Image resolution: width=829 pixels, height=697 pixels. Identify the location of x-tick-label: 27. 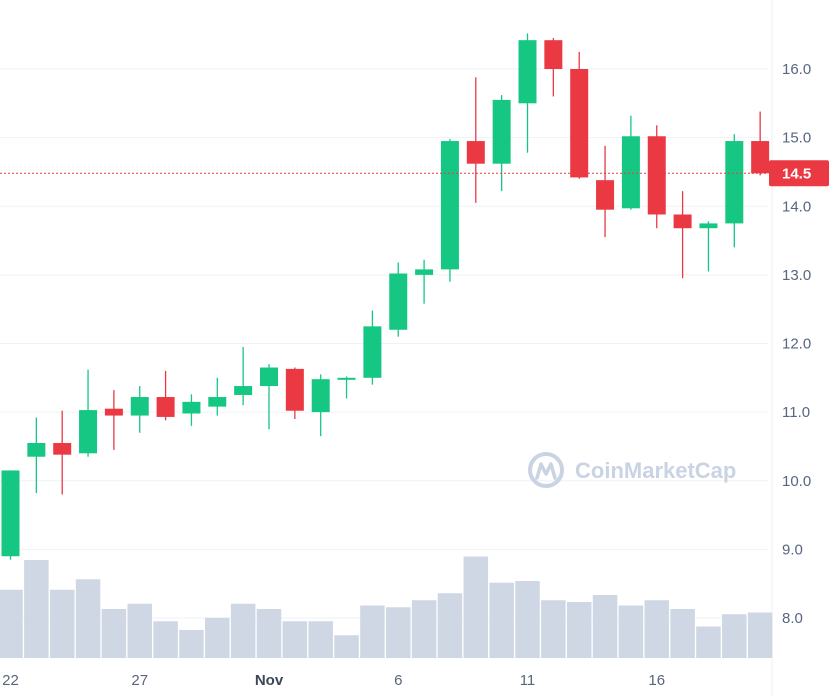
(139, 680).